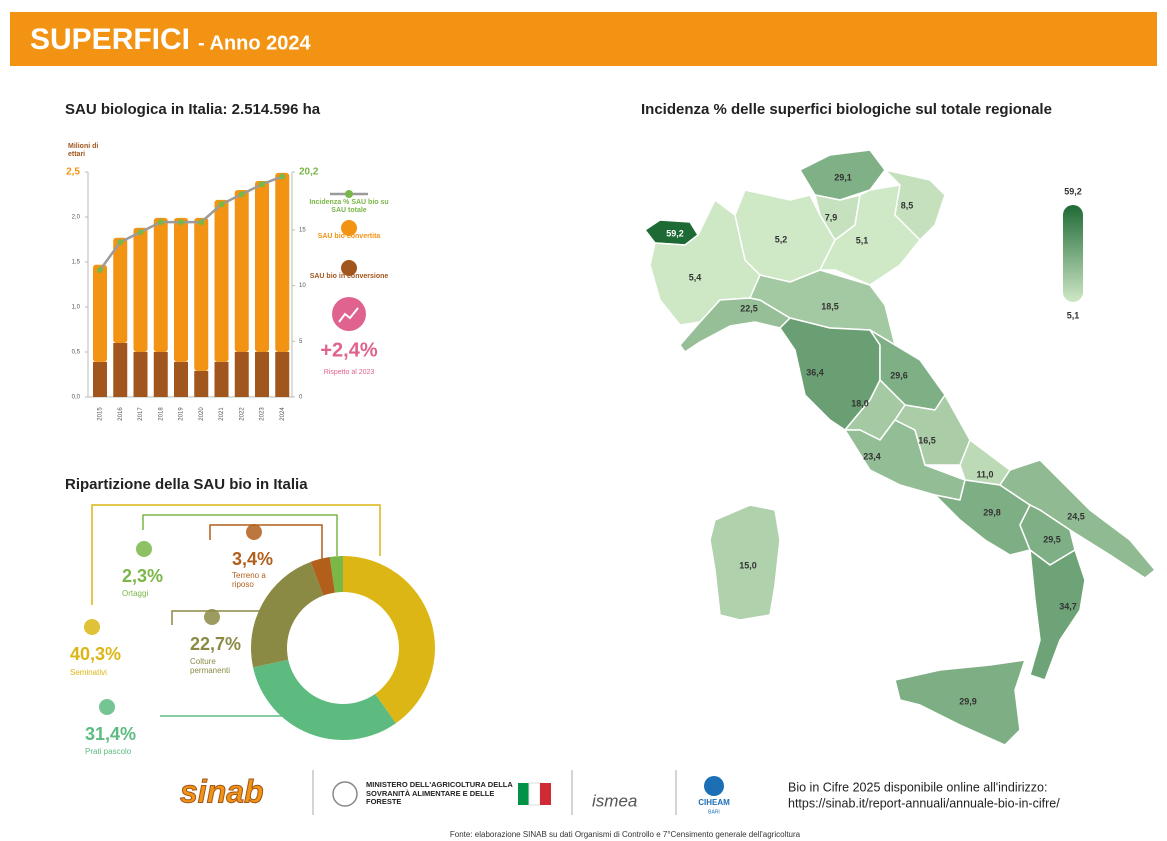 This screenshot has height=841, width=1167. What do you see at coordinates (872, 456) in the screenshot?
I see `region-label: 23,4` at bounding box center [872, 456].